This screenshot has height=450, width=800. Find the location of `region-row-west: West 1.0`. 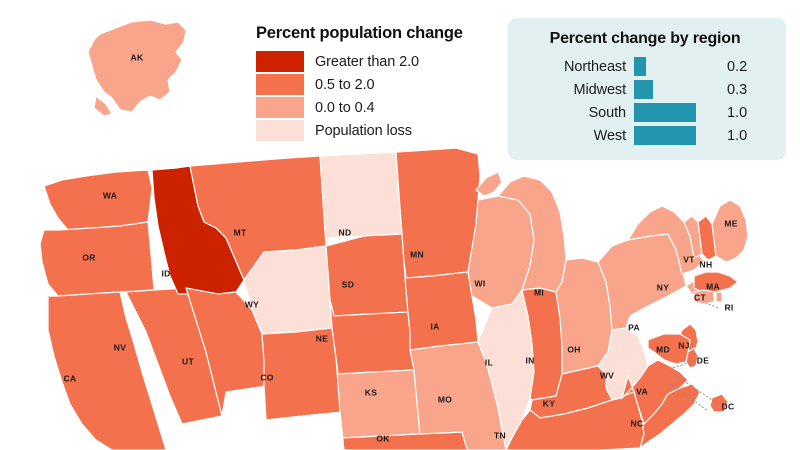

region-row-west: West 1.0 is located at coordinates (645, 135).